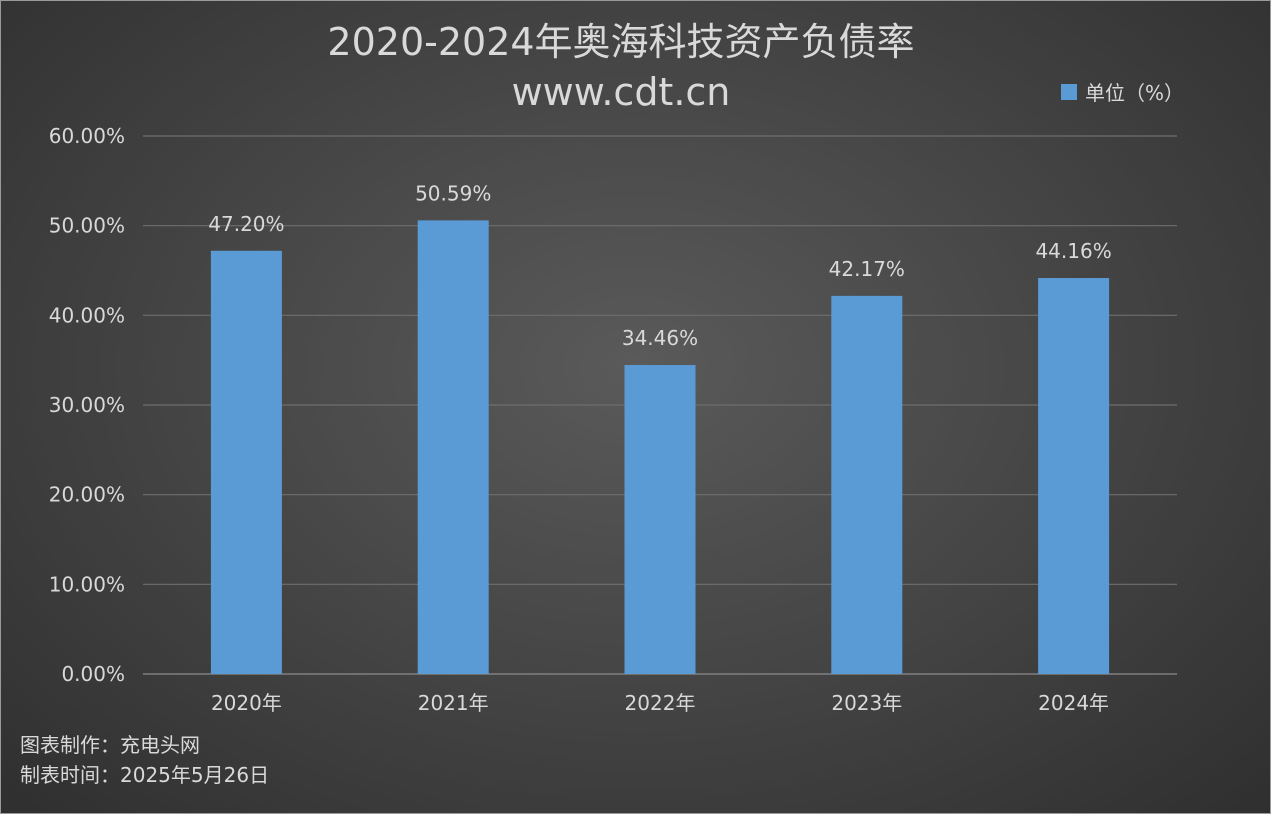 The height and width of the screenshot is (814, 1271). I want to click on x-tick-label: 2022年, so click(660, 703).